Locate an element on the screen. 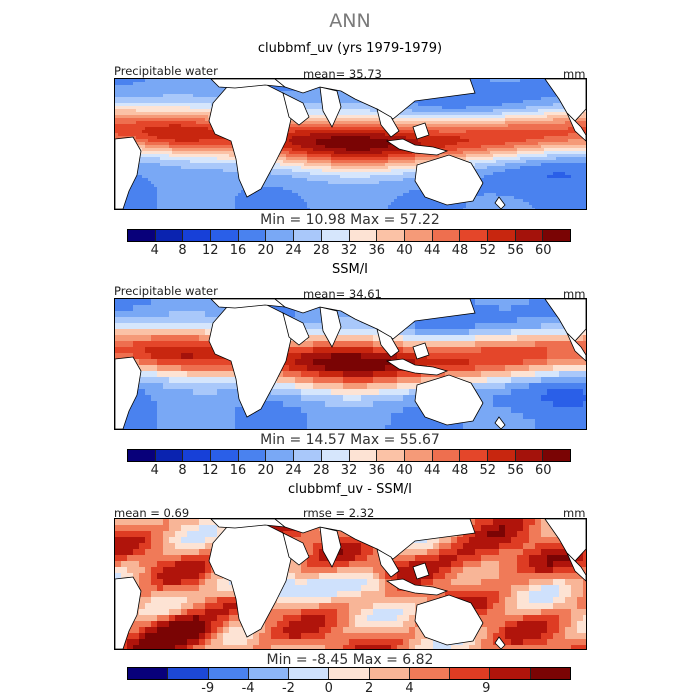 The width and height of the screenshot is (700, 700). panel-3-colorbar-ticks: -9 -4 -2 0 2 4 9 is located at coordinates (349, 689).